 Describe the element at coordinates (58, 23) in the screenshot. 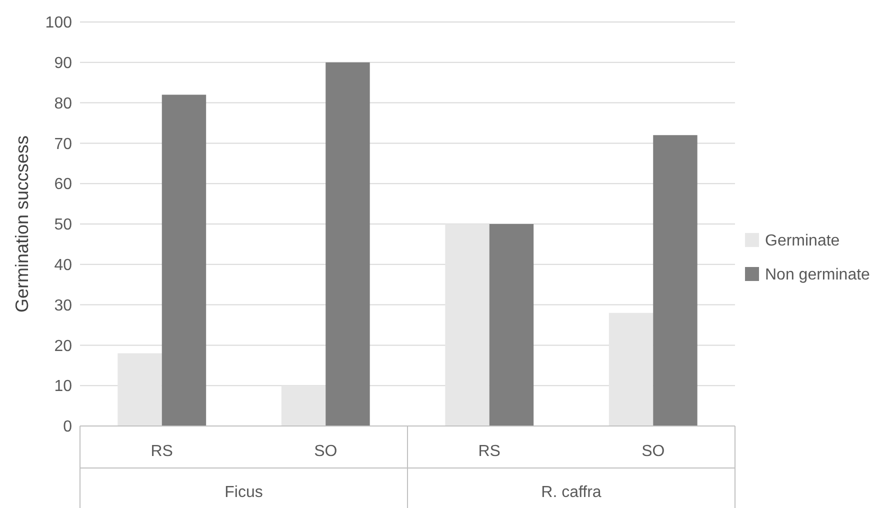

I see `y-tick-label: 100` at that location.